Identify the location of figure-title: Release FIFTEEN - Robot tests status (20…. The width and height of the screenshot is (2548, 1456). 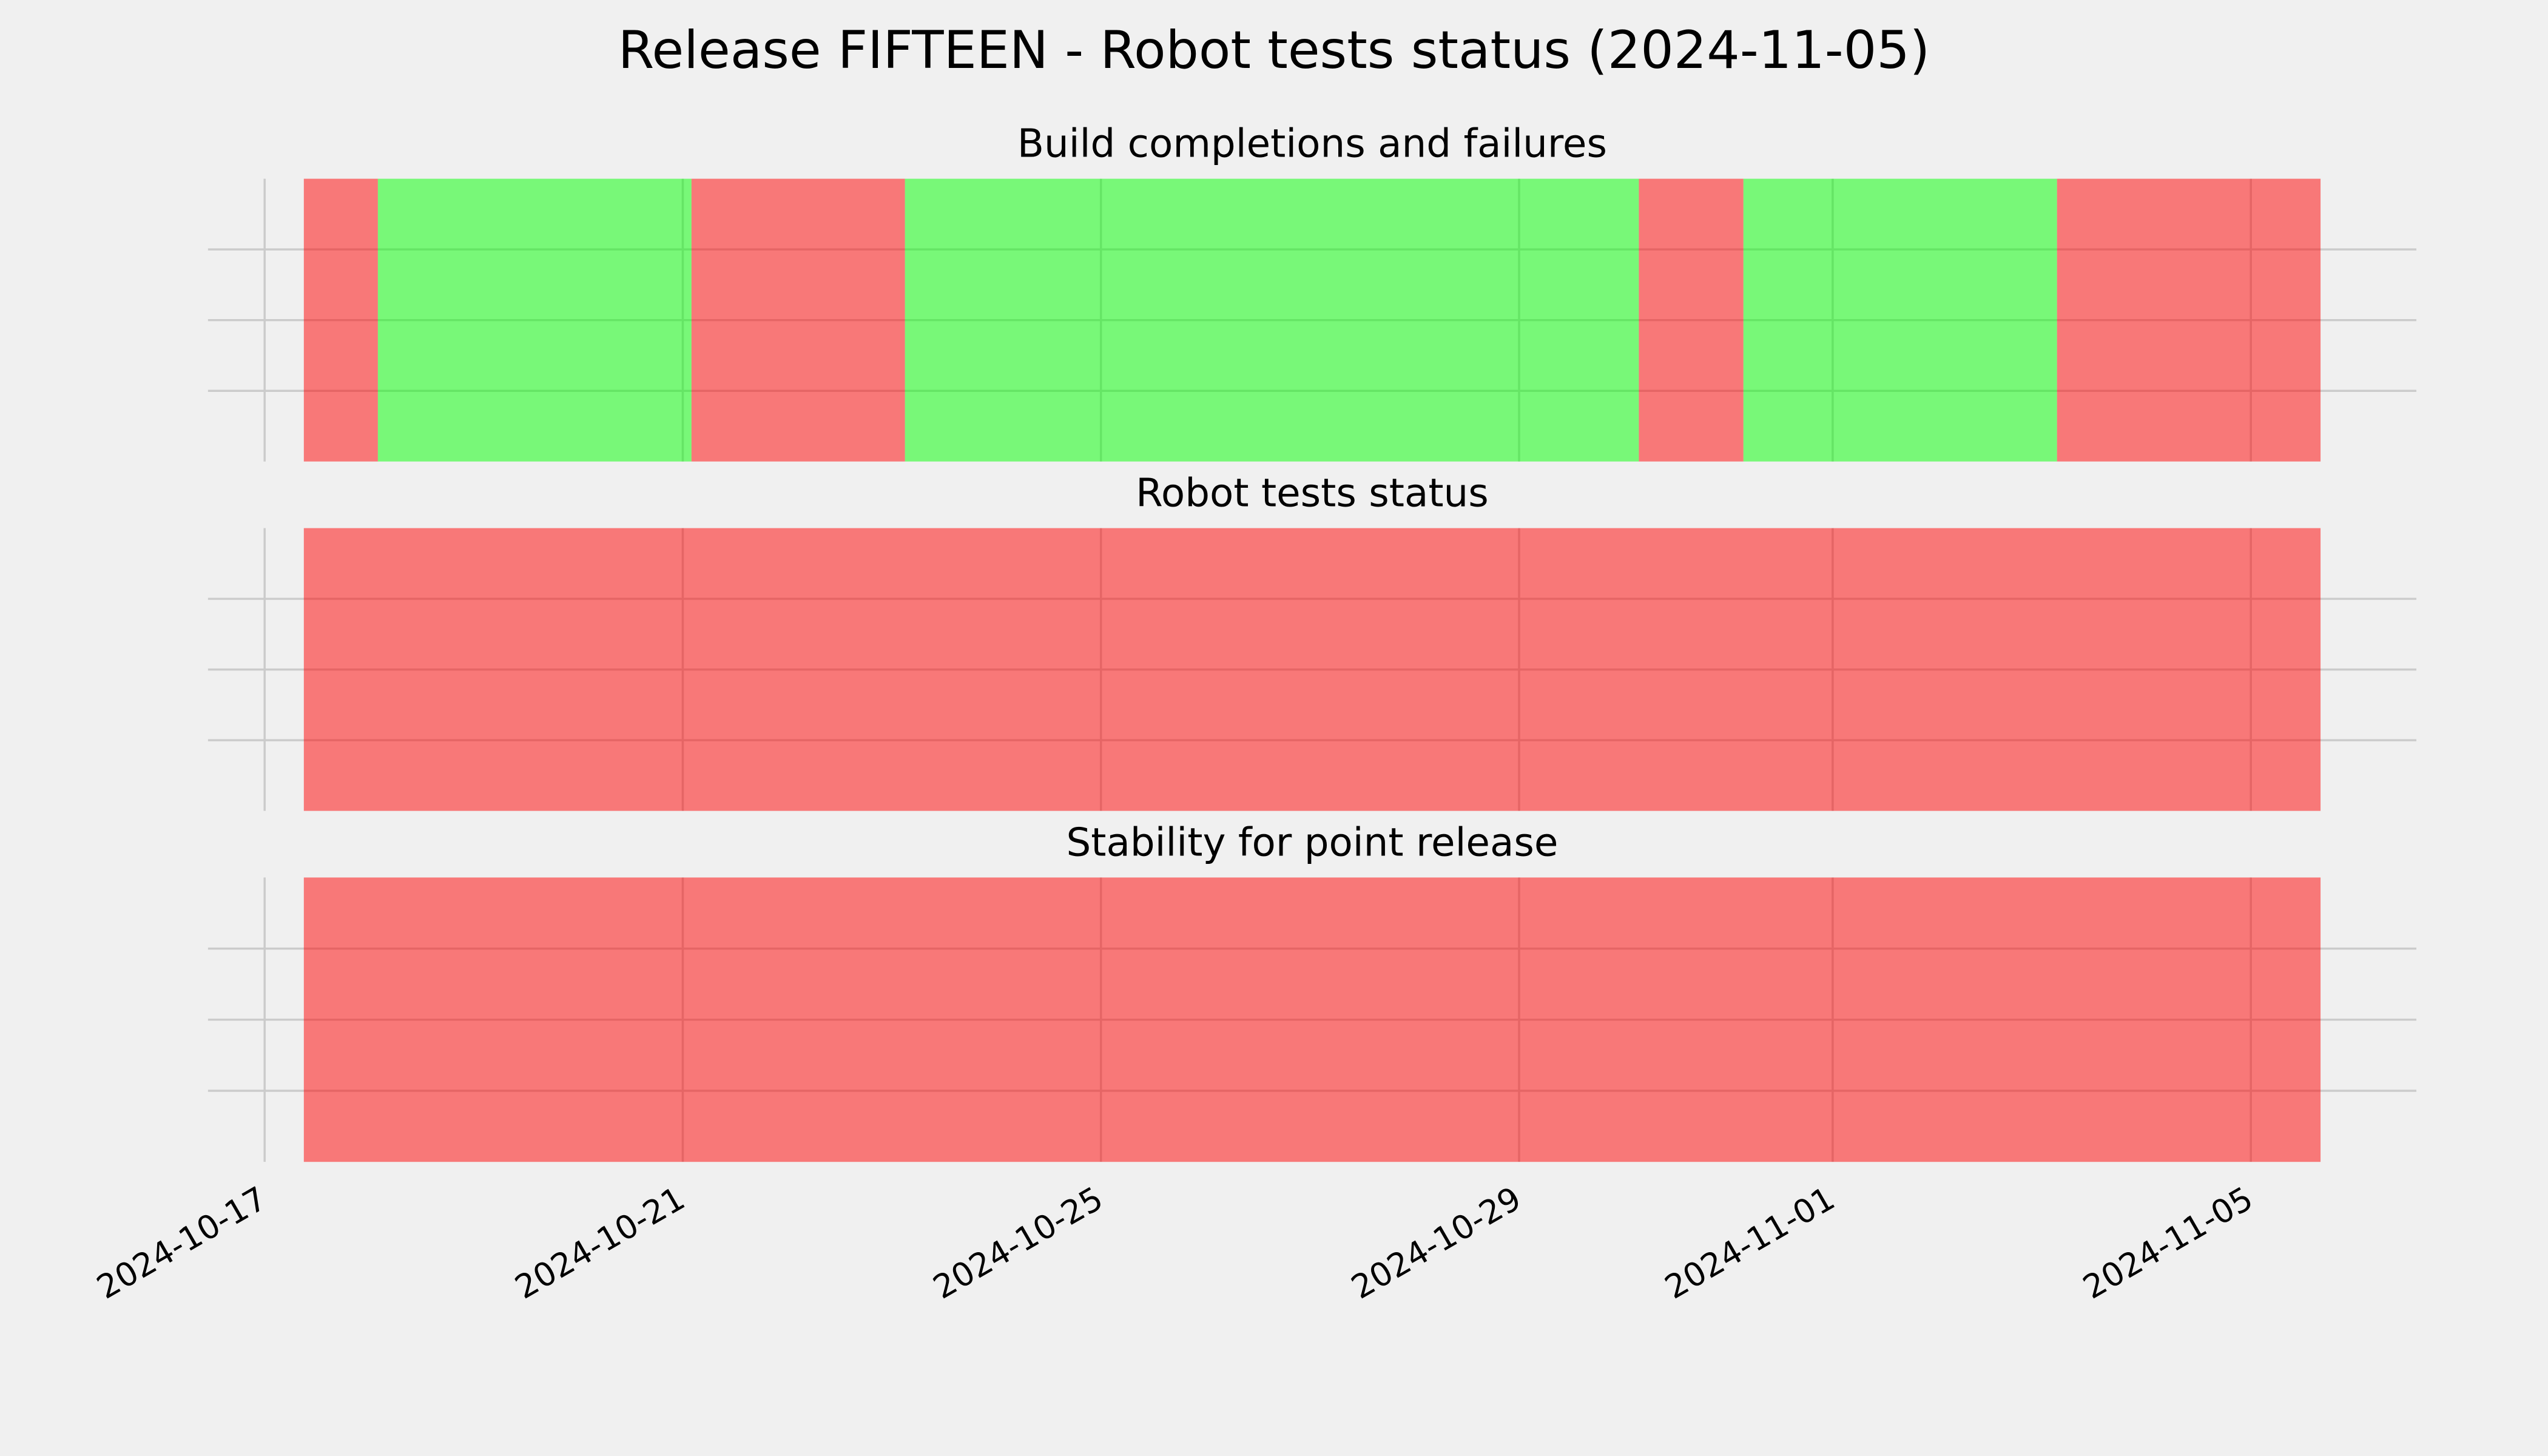
(1274, 50).